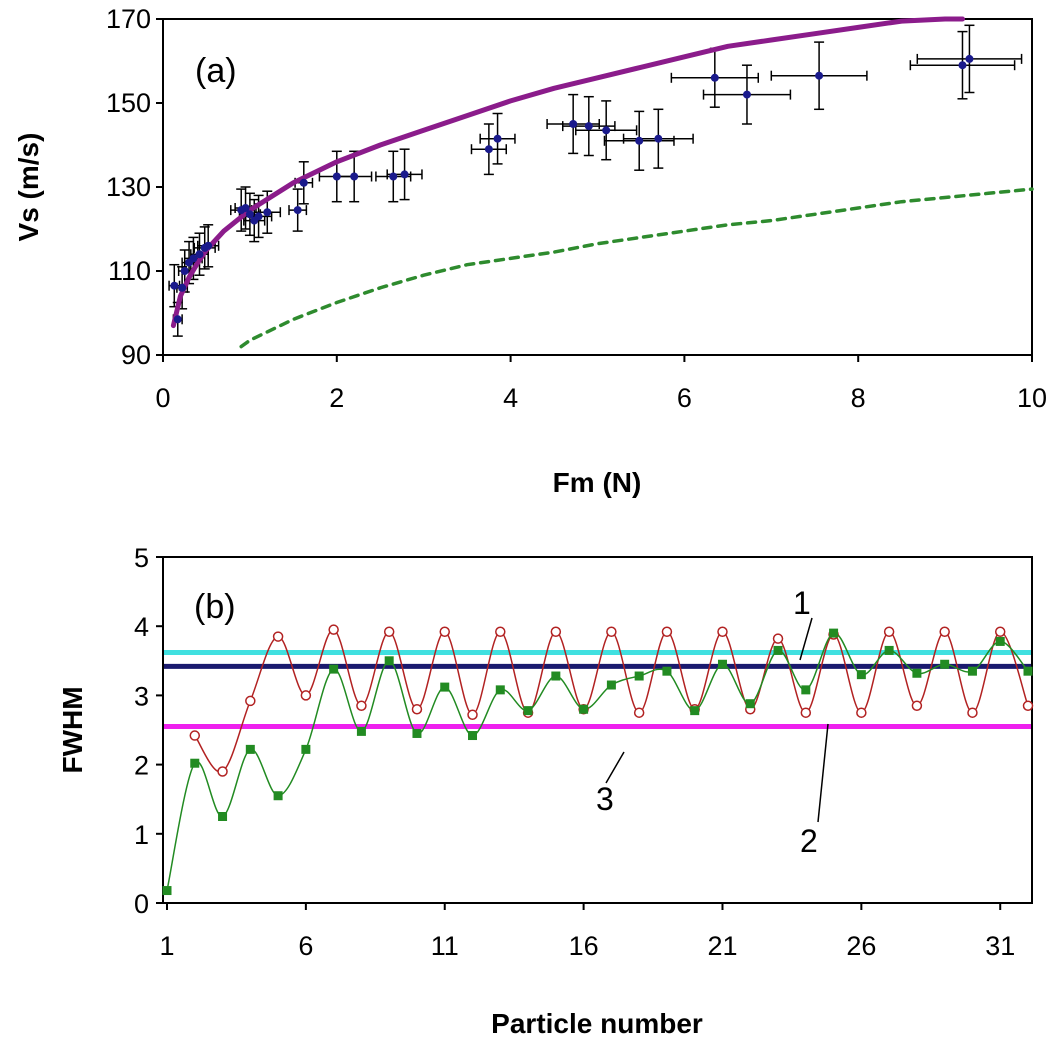  What do you see at coordinates (215, 607) in the screenshot?
I see `panel-b-label: (b)` at bounding box center [215, 607].